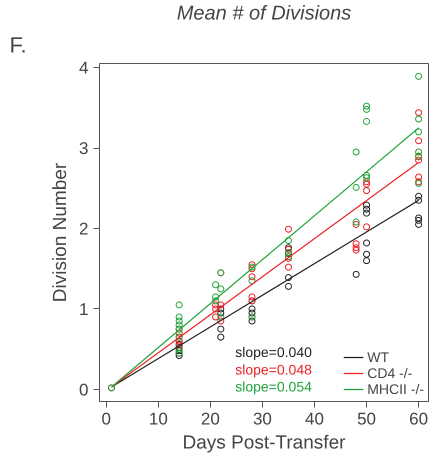 The height and width of the screenshot is (461, 440). What do you see at coordinates (61, 232) in the screenshot?
I see `y-axis-title: Division Number` at bounding box center [61, 232].